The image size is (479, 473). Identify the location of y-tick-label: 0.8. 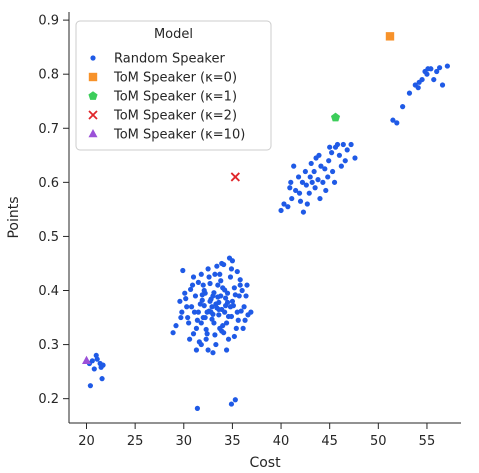
(48, 75).